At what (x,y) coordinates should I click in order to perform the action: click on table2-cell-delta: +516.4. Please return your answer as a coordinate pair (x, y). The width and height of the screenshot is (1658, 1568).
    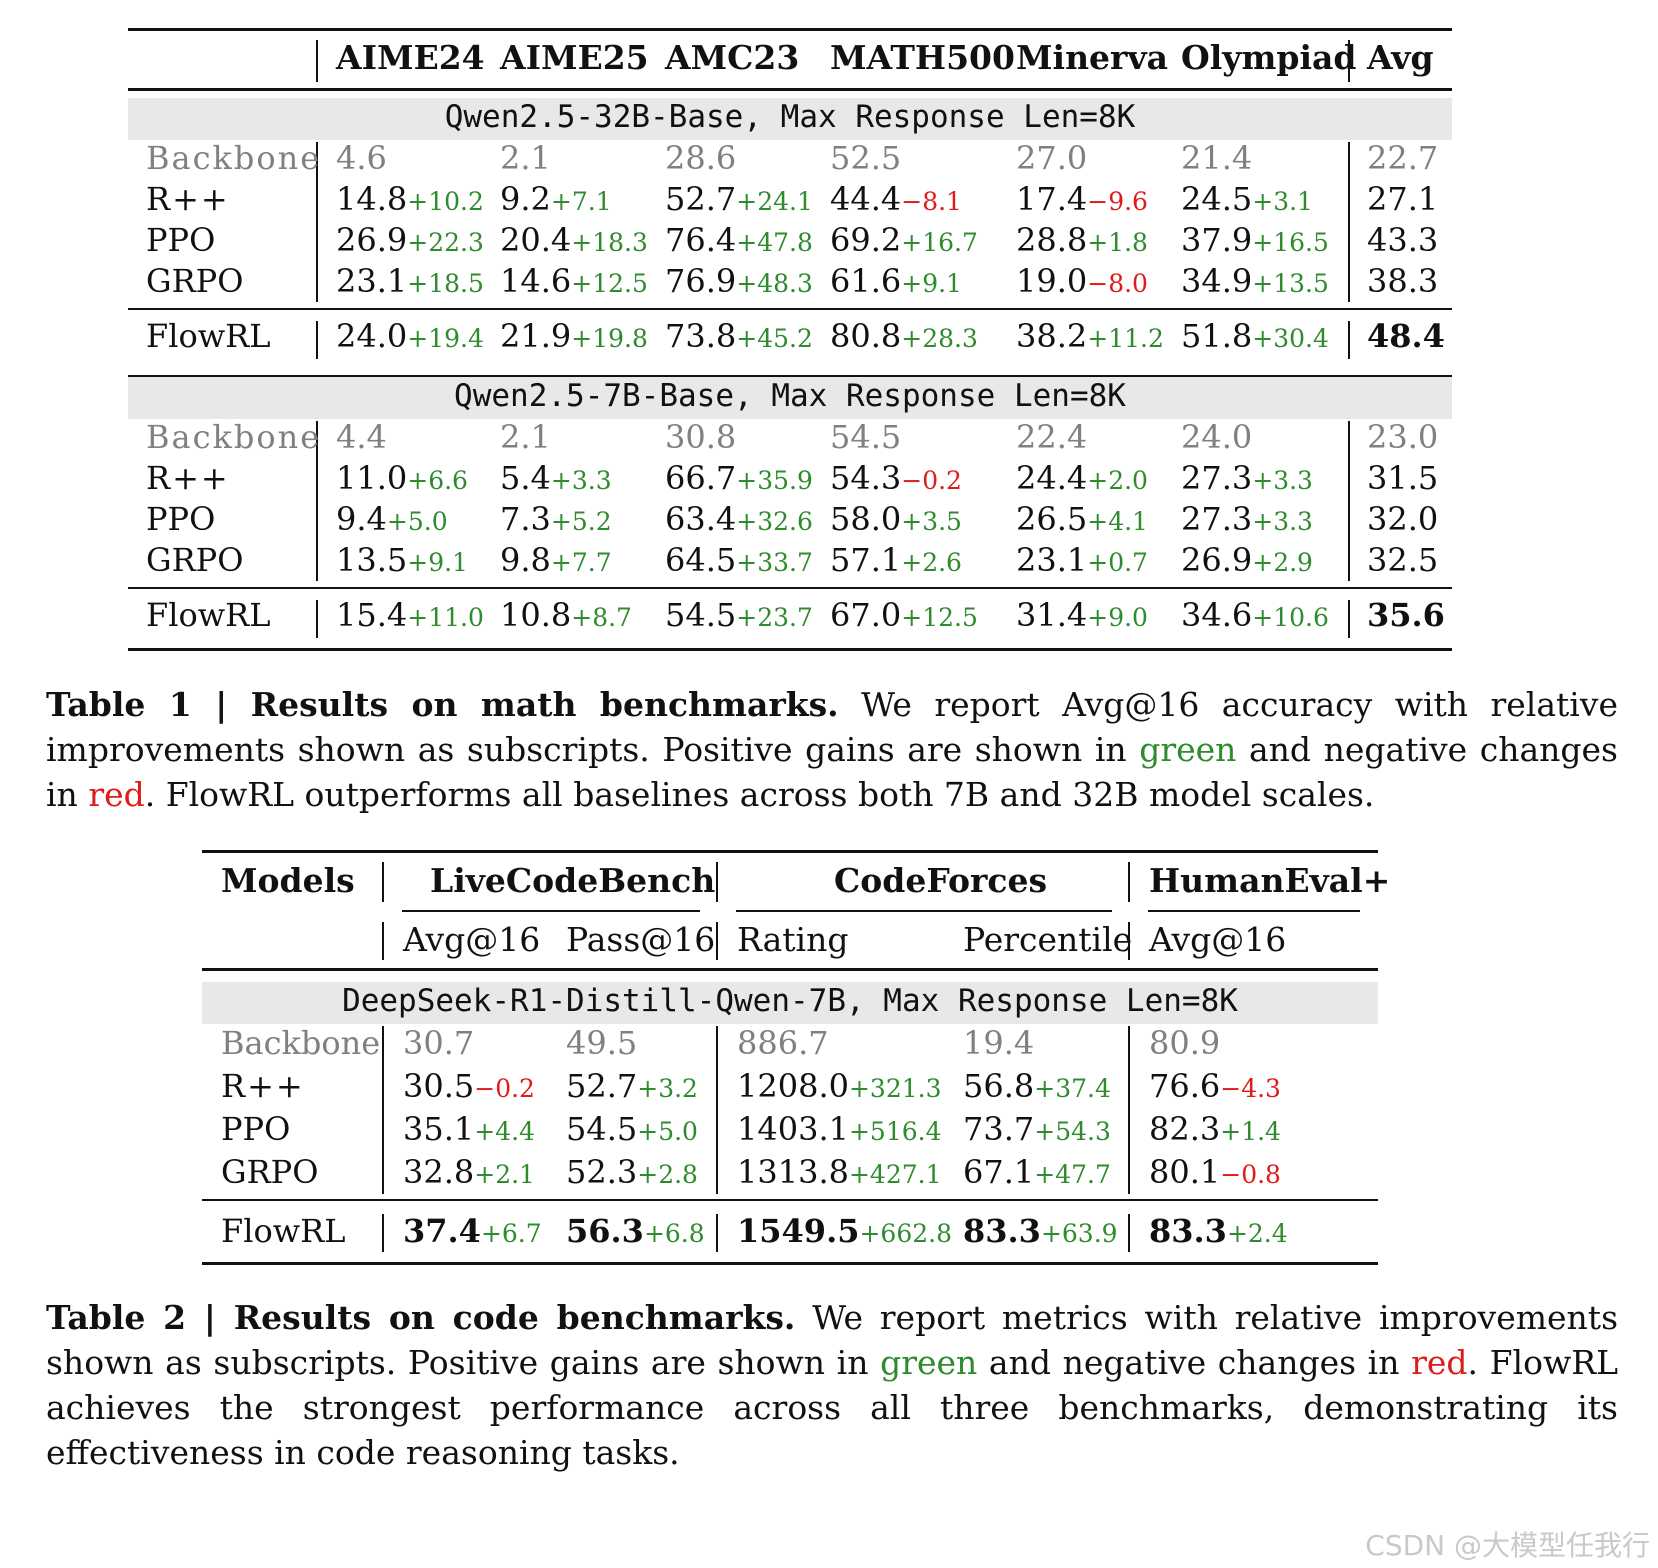
    Looking at the image, I should click on (895, 1131).